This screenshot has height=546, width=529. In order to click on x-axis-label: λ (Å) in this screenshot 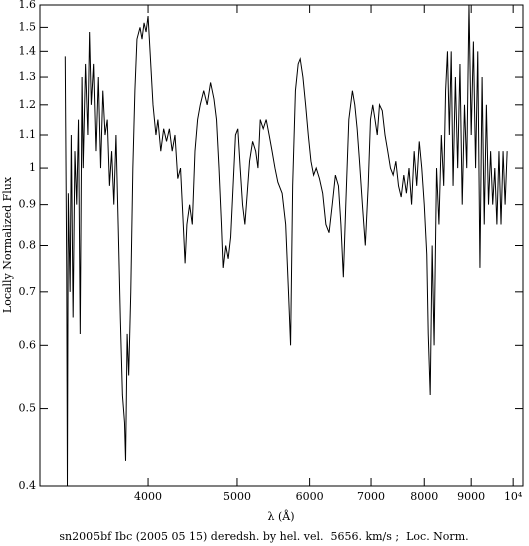, I will do `click(281, 516)`.